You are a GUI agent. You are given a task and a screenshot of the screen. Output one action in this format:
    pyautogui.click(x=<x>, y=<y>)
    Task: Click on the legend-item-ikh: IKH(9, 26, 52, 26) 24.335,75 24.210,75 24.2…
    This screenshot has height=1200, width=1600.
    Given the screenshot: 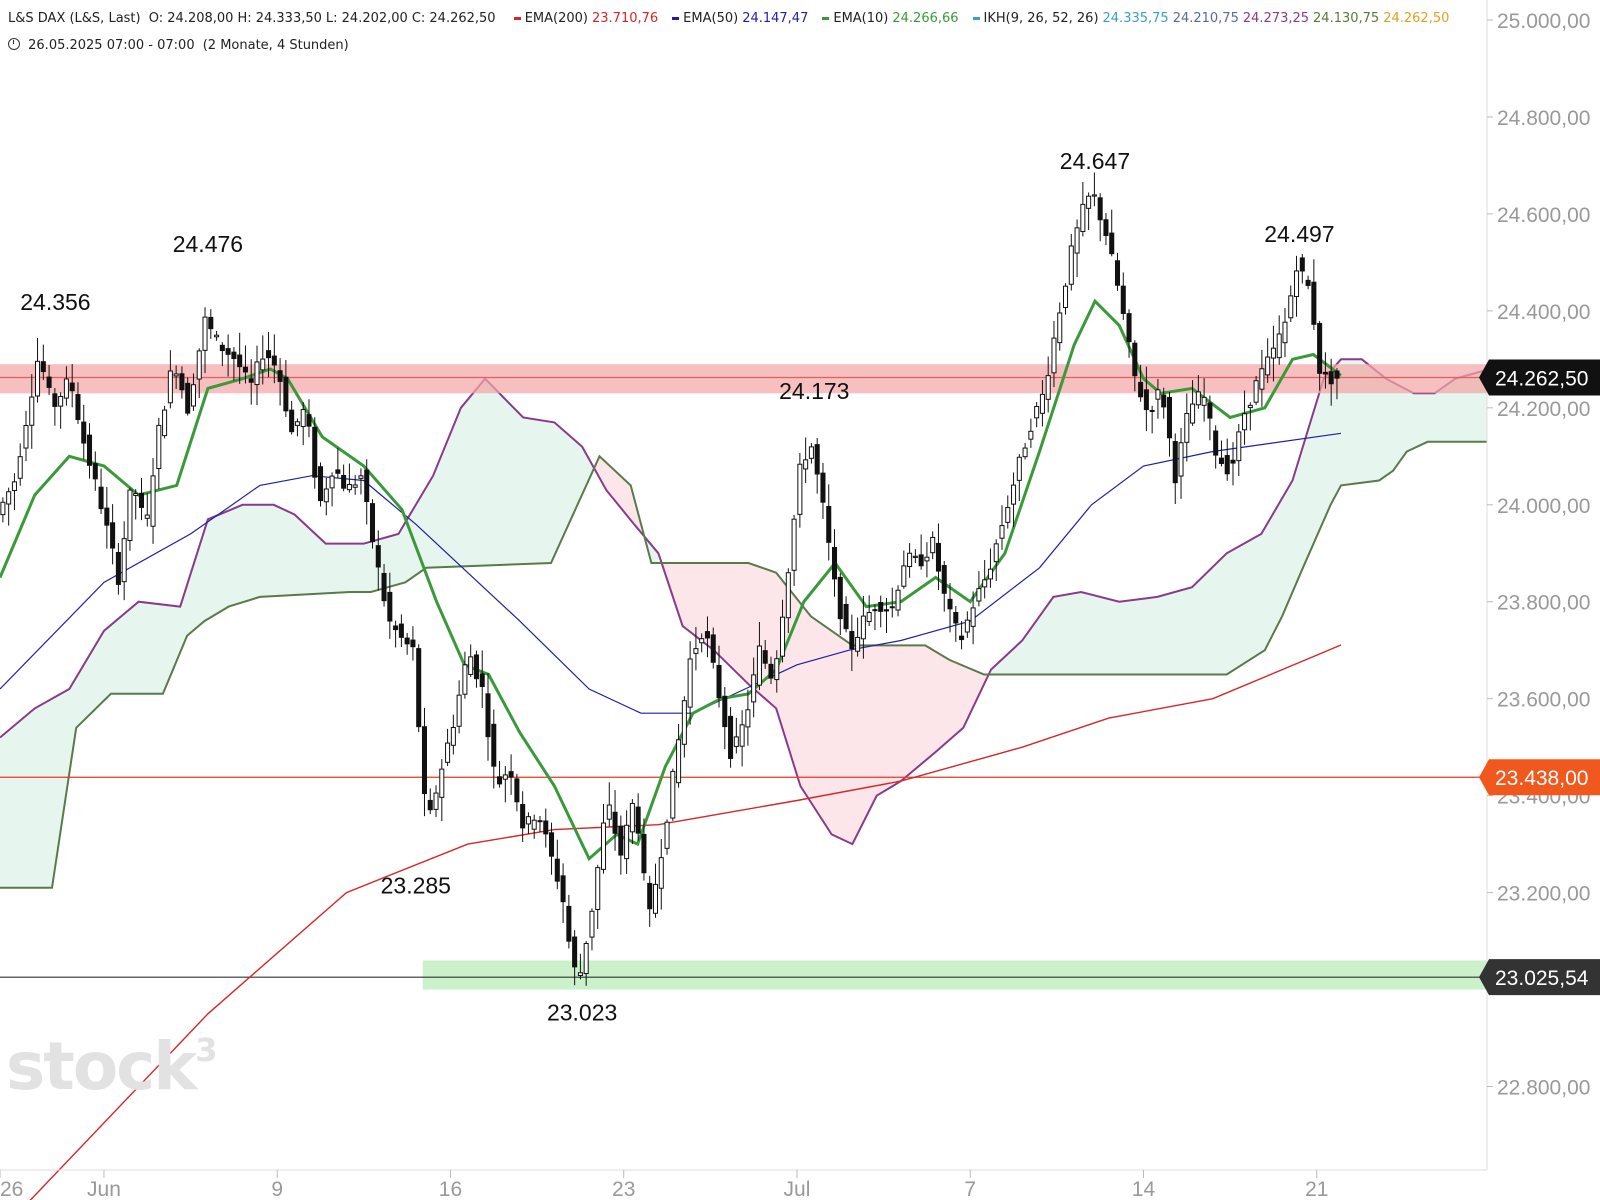 What is the action you would take?
    pyautogui.click(x=1213, y=18)
    